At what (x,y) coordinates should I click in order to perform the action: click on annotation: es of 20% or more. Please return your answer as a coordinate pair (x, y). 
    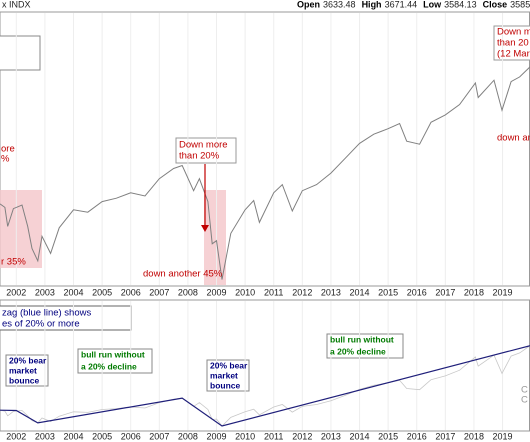
    Looking at the image, I should click on (41, 324).